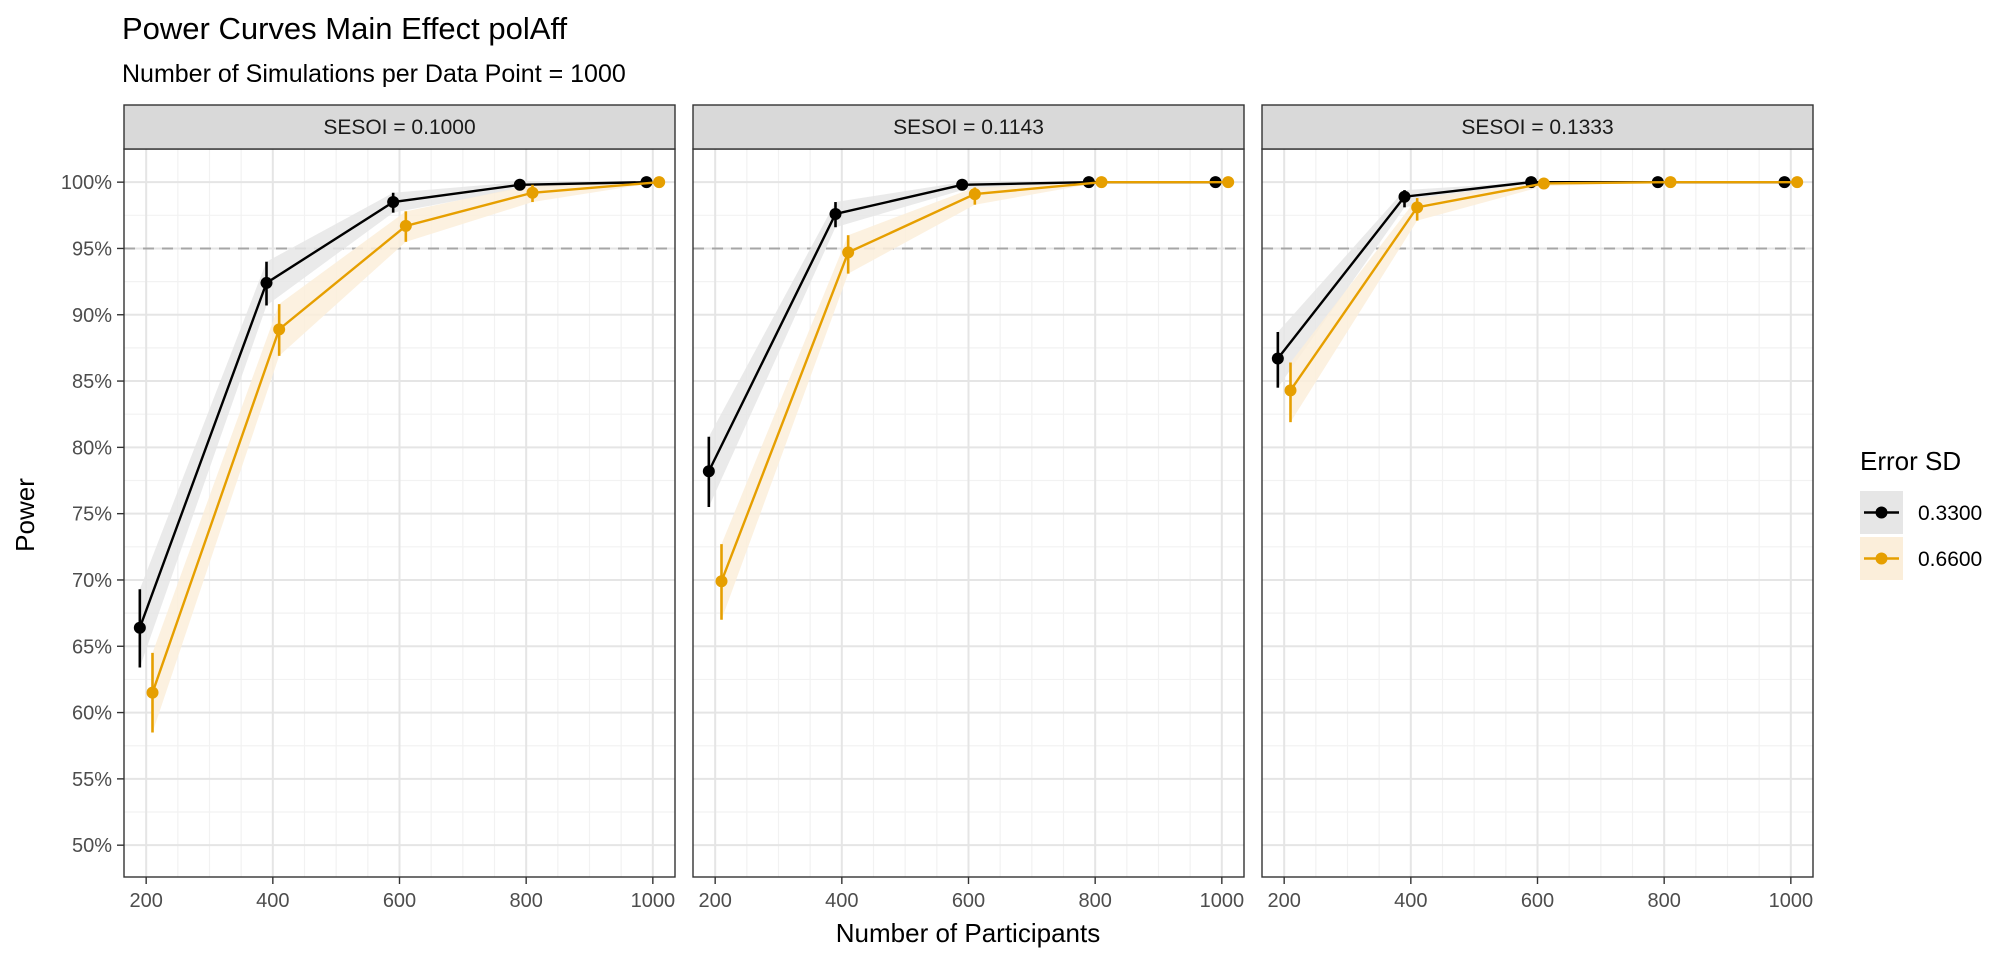  What do you see at coordinates (92, 714) in the screenshot?
I see `y-tick-label: 60%` at bounding box center [92, 714].